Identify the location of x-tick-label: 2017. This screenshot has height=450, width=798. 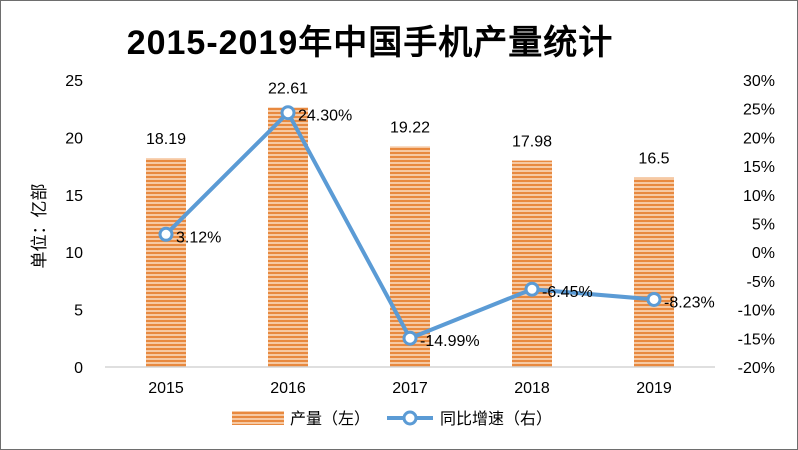
(410, 388).